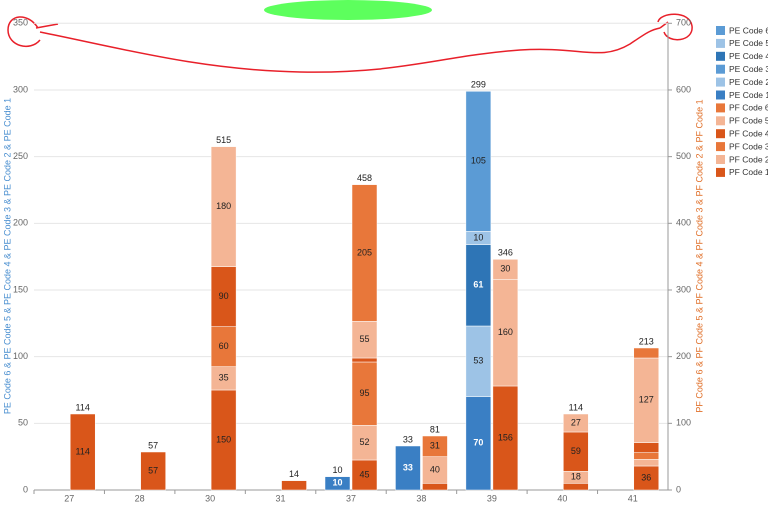 This screenshot has width=768, height=506. Describe the element at coordinates (153, 445) in the screenshot. I see `total-label: 57` at that location.